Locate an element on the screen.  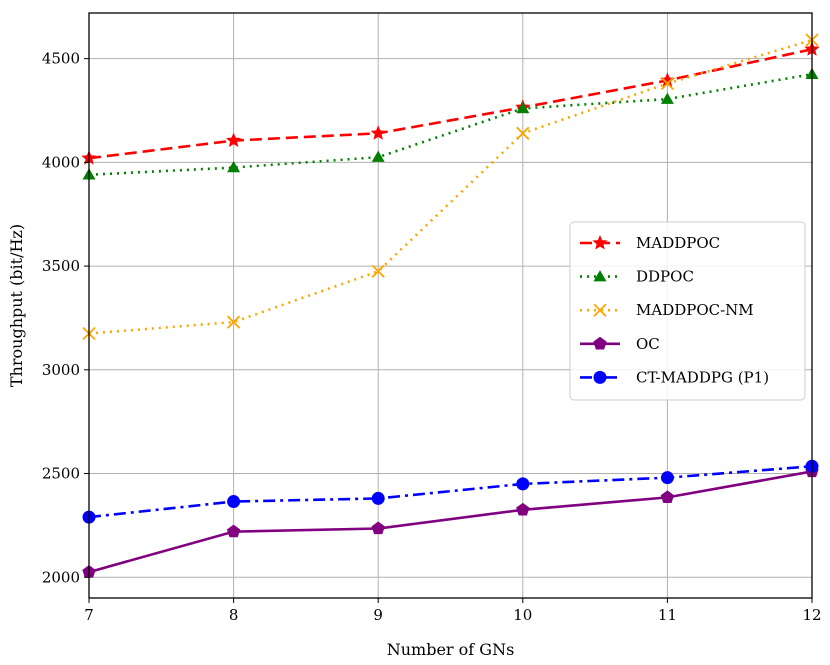
y-tick-label: 4000 is located at coordinates (61, 162).